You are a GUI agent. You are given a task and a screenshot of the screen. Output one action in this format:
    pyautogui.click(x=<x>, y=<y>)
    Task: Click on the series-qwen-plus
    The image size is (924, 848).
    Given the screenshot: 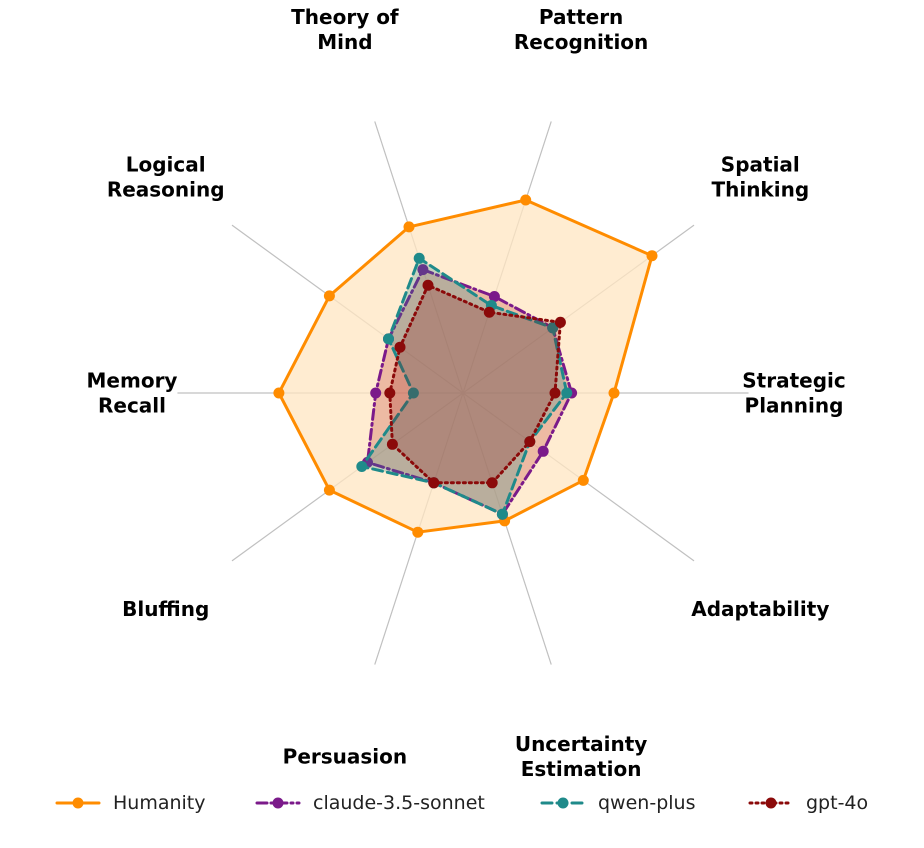 What is the action you would take?
    pyautogui.click(x=464, y=386)
    